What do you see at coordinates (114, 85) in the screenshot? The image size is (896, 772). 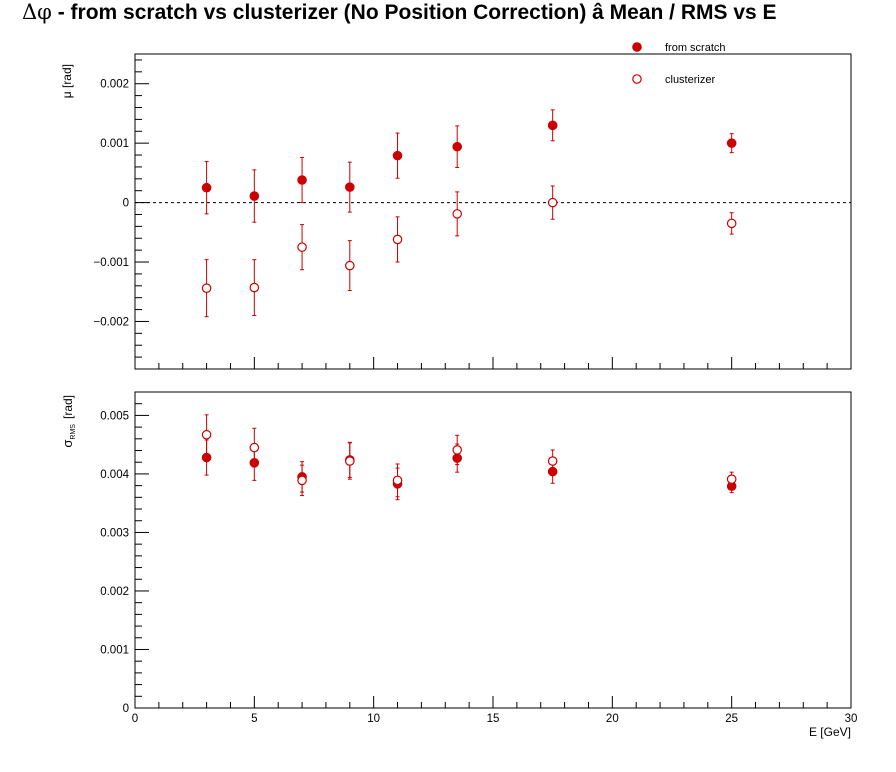 I see `mean-y-tick-label: 0.002` at bounding box center [114, 85].